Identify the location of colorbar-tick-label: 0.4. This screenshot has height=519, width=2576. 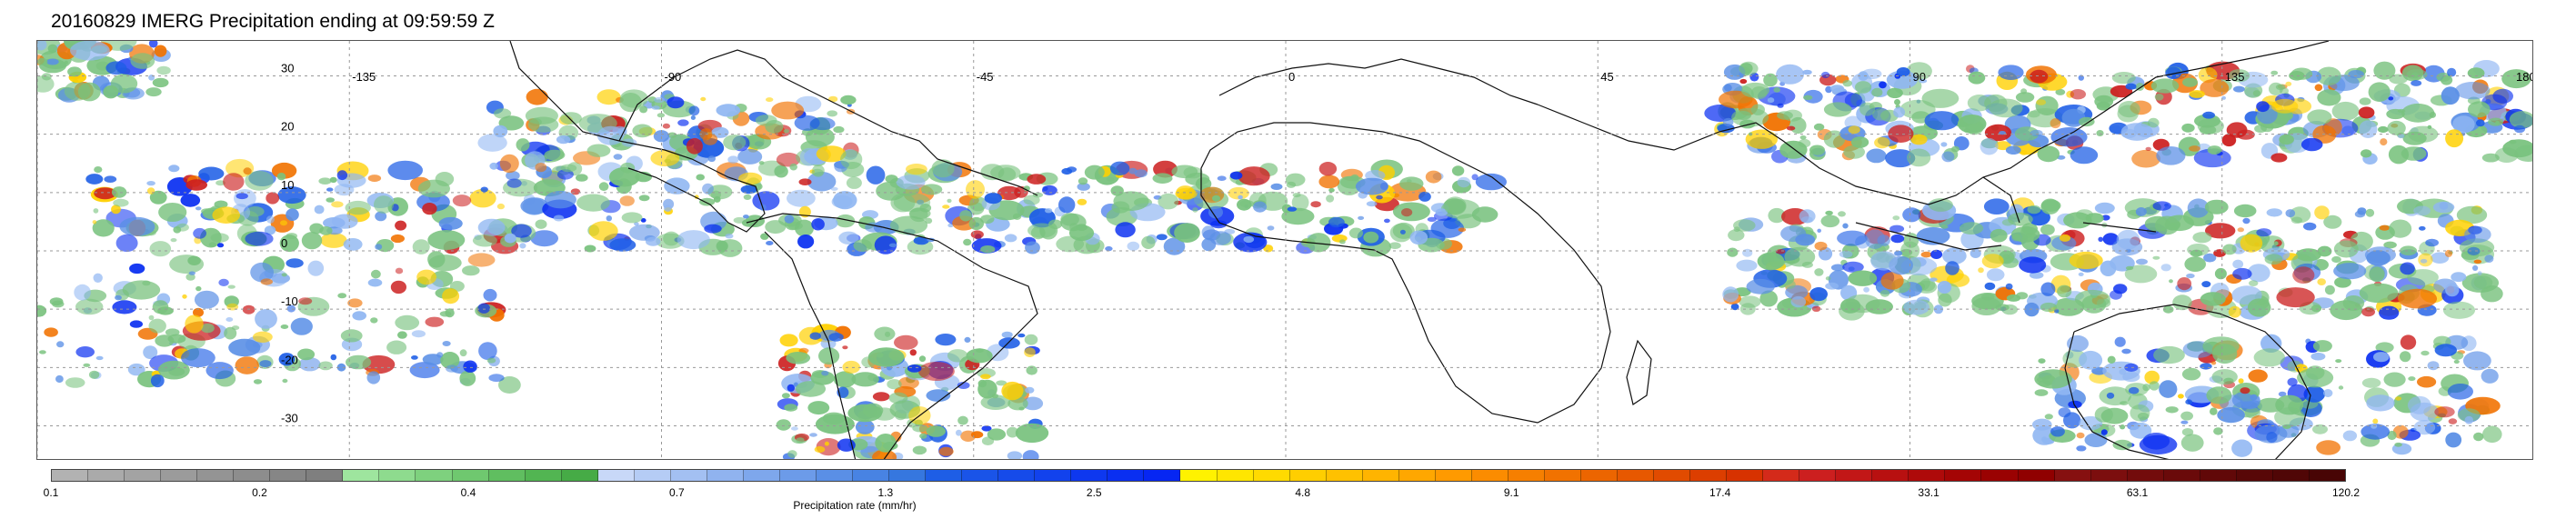
(468, 492).